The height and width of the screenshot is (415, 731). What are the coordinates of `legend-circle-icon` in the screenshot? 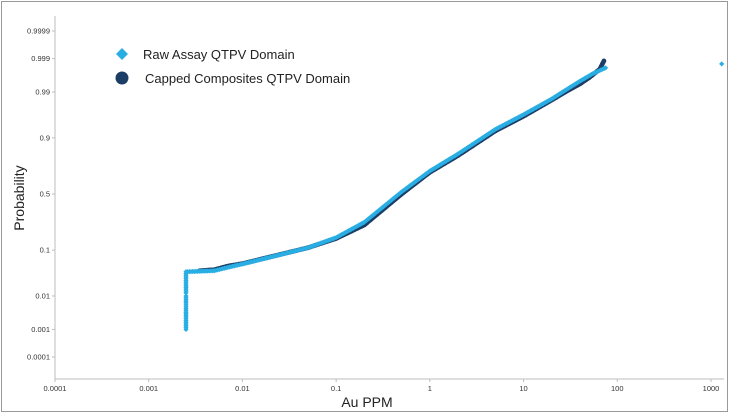 It's located at (122, 78).